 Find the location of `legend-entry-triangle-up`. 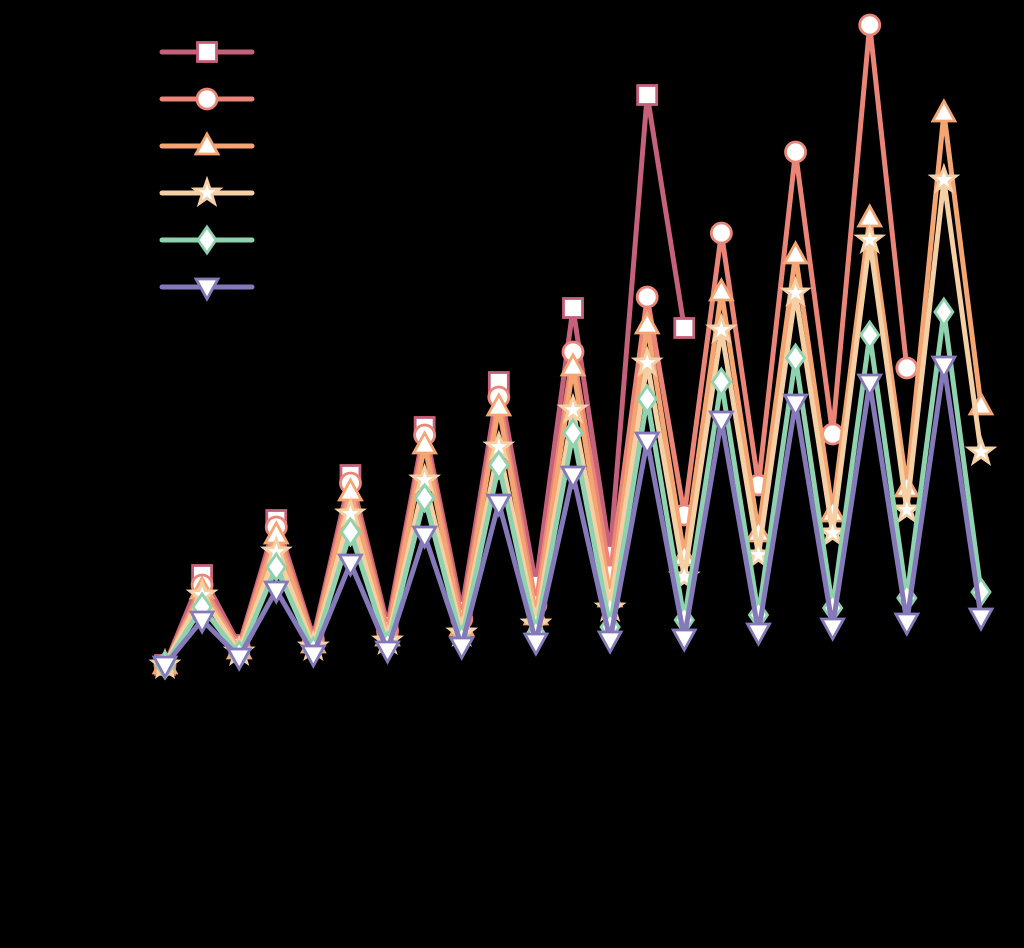

legend-entry-triangle-up is located at coordinates (207, 143).